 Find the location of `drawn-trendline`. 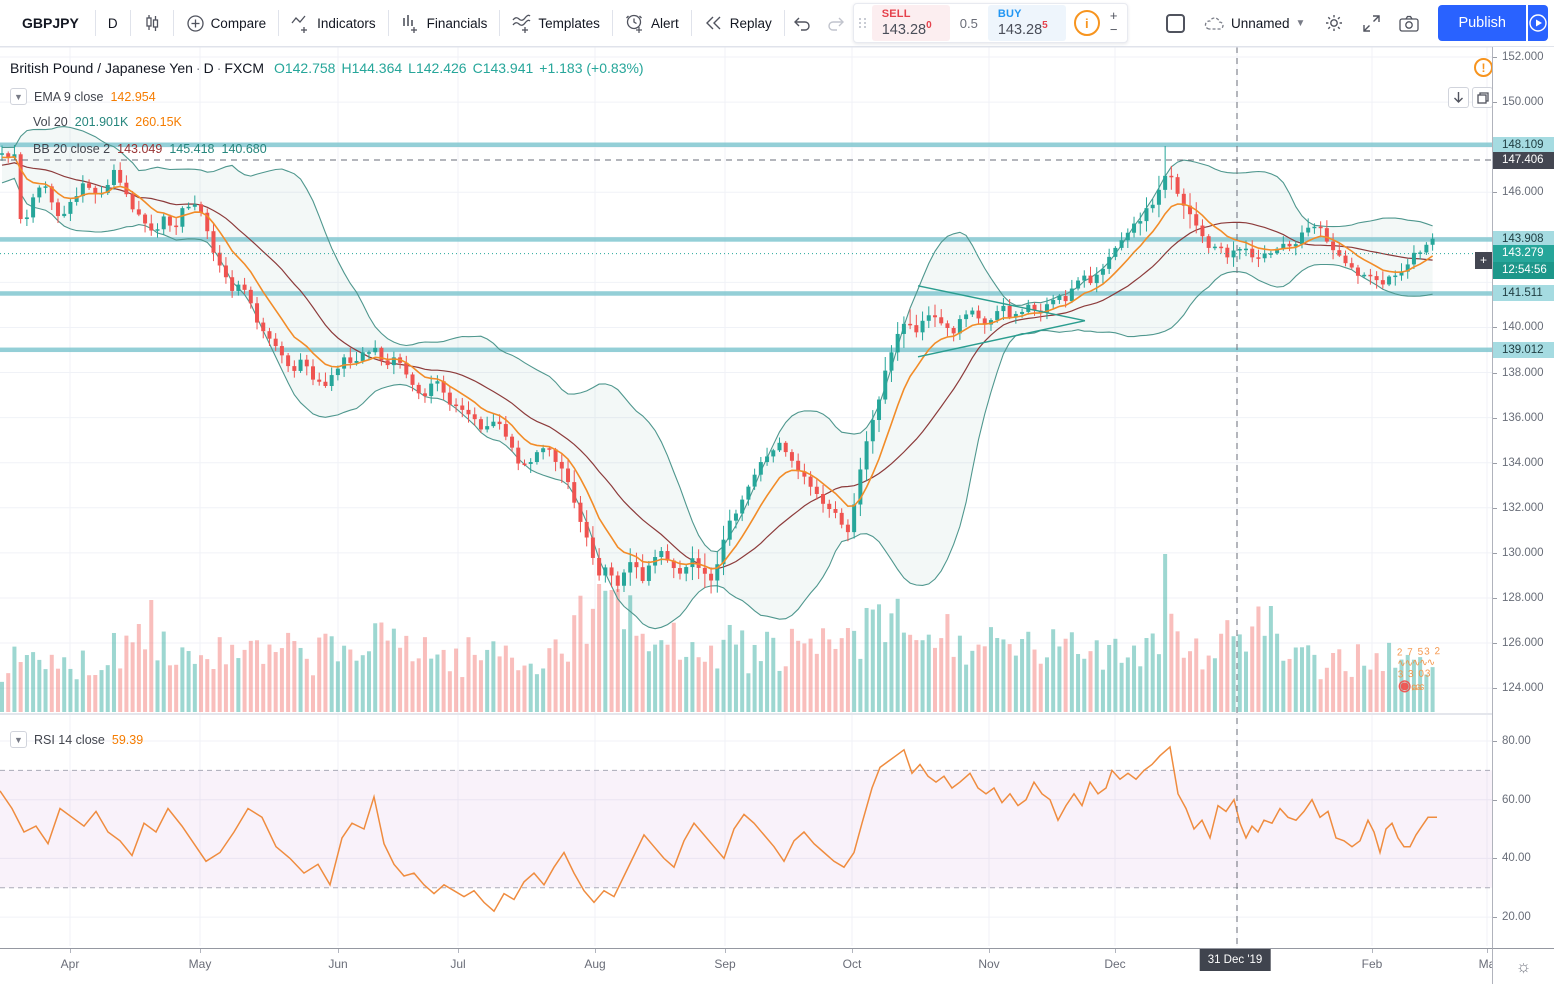

drawn-trendline is located at coordinates (1001, 339).